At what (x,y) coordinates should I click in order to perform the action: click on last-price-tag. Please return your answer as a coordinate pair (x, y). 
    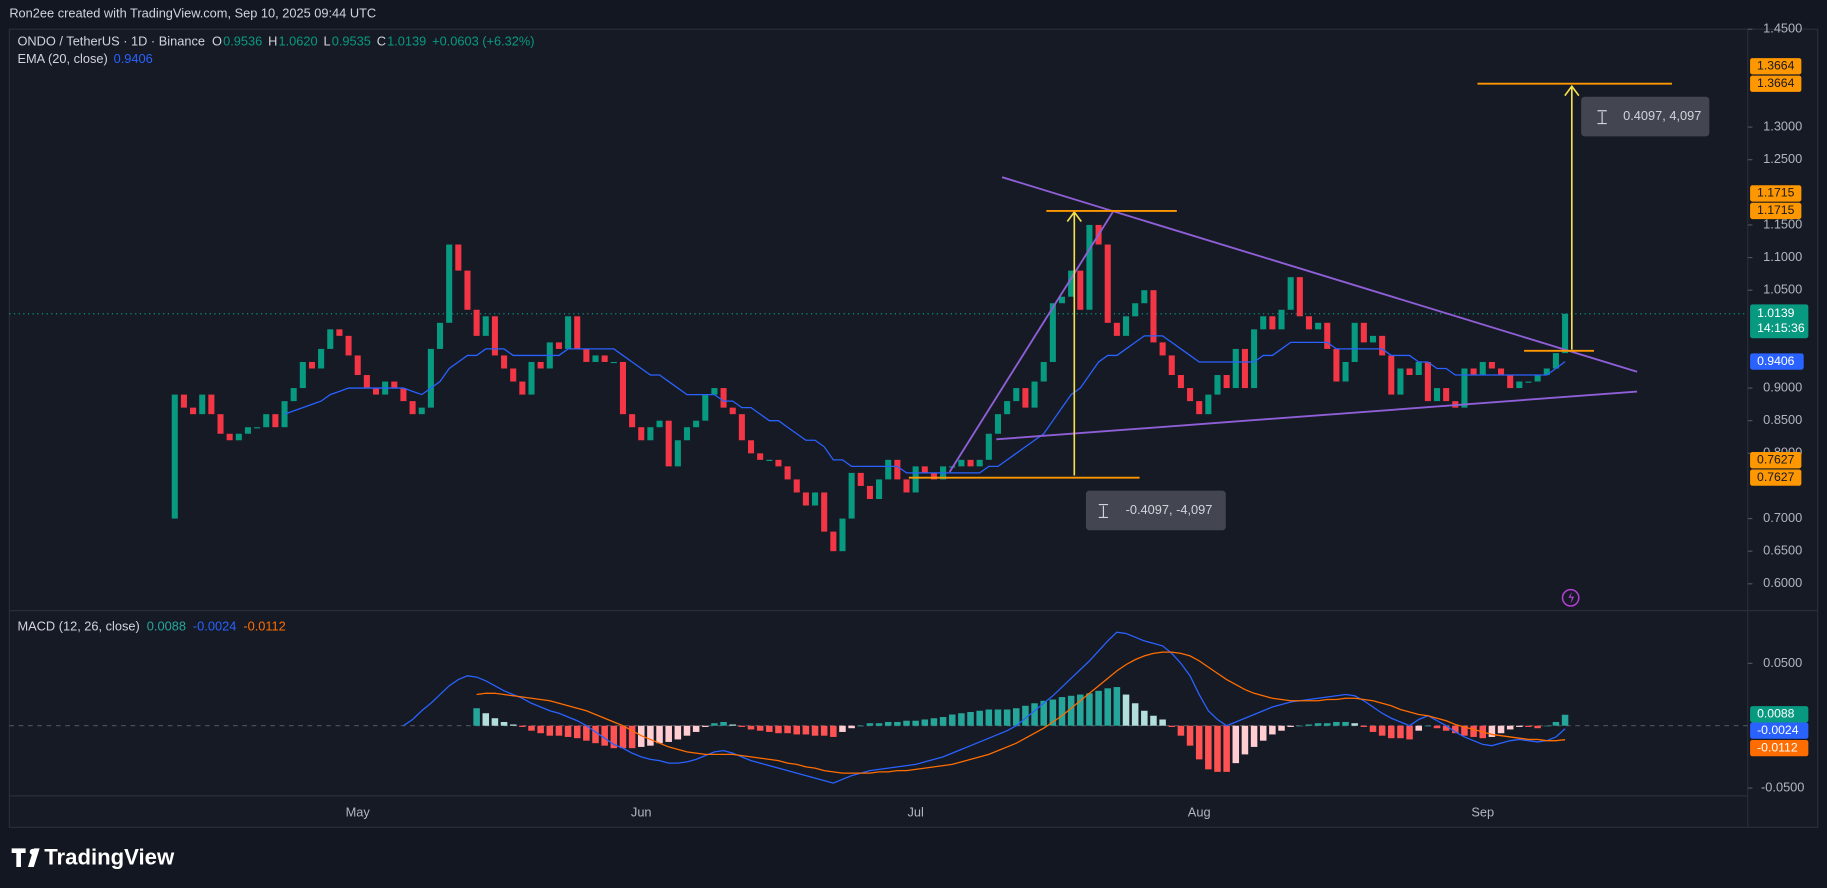
    Looking at the image, I should click on (1779, 321).